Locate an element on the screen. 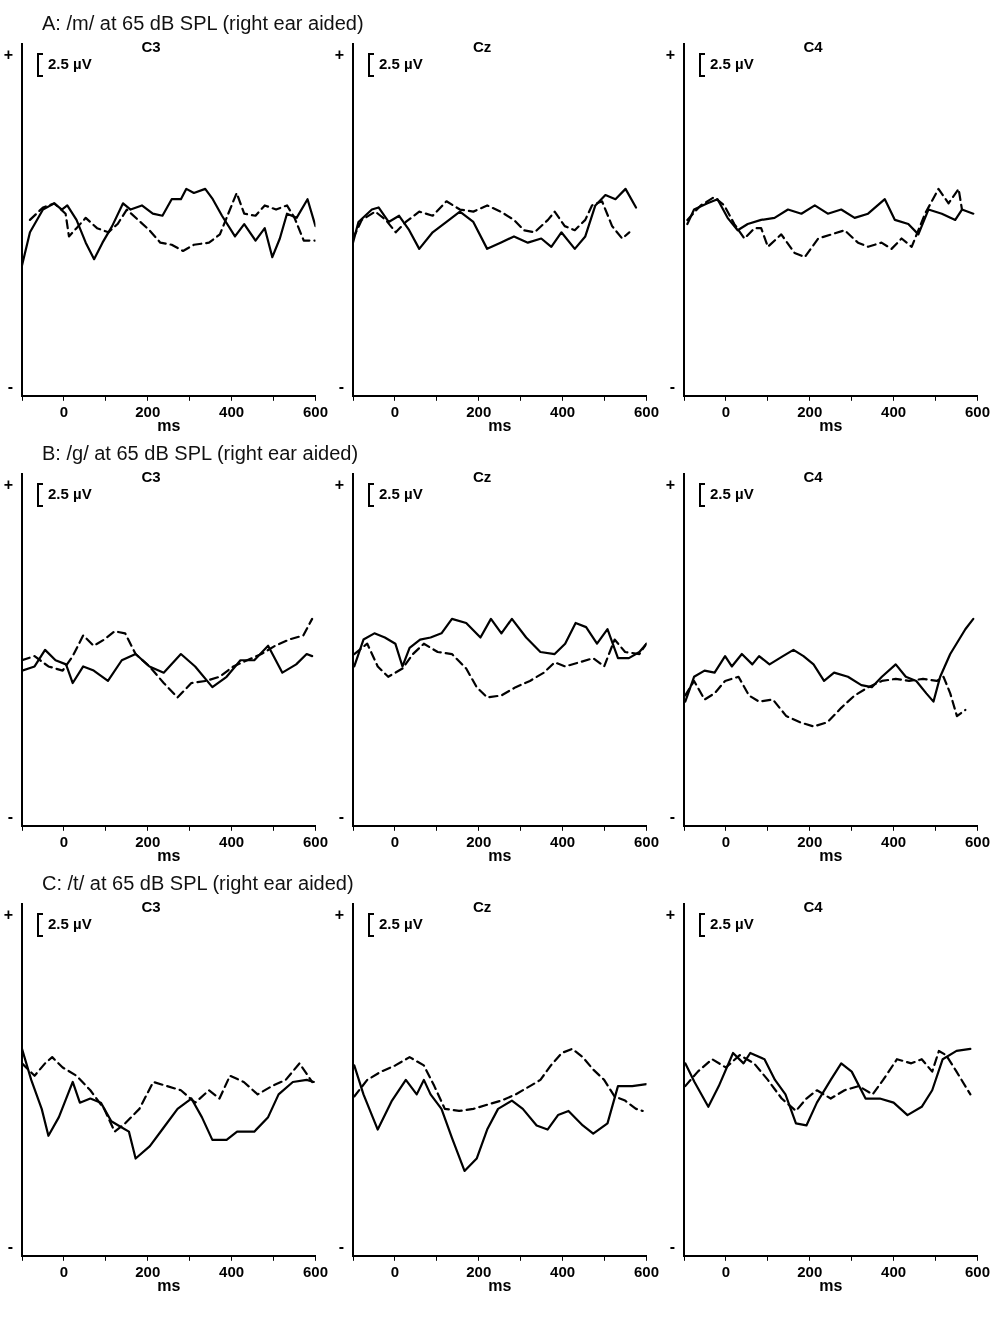 This screenshot has width=993, height=1326. chart-subtitle: C: /t/ at 65 dB SPL (right ear aided) is located at coordinates (198, 883).